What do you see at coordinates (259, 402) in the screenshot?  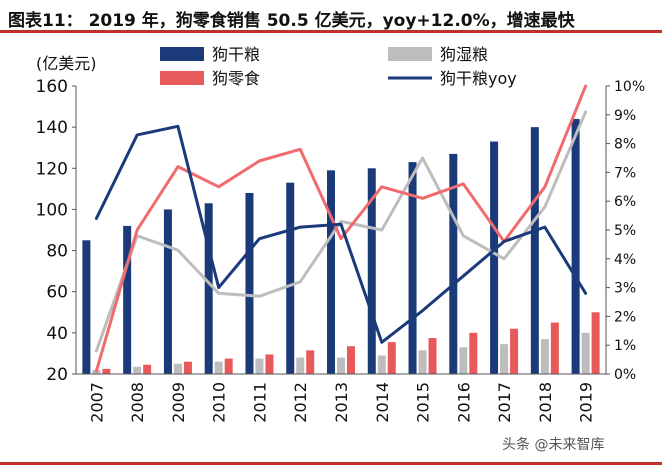 I see `x-tick-label: 2011` at bounding box center [259, 402].